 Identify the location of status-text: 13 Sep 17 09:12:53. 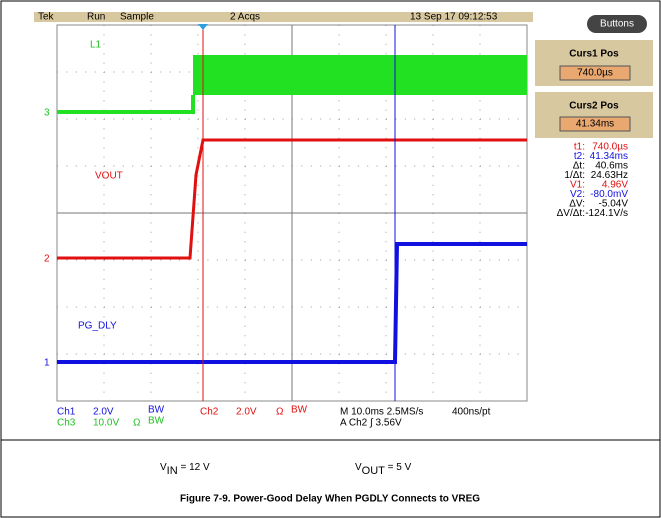
(454, 17).